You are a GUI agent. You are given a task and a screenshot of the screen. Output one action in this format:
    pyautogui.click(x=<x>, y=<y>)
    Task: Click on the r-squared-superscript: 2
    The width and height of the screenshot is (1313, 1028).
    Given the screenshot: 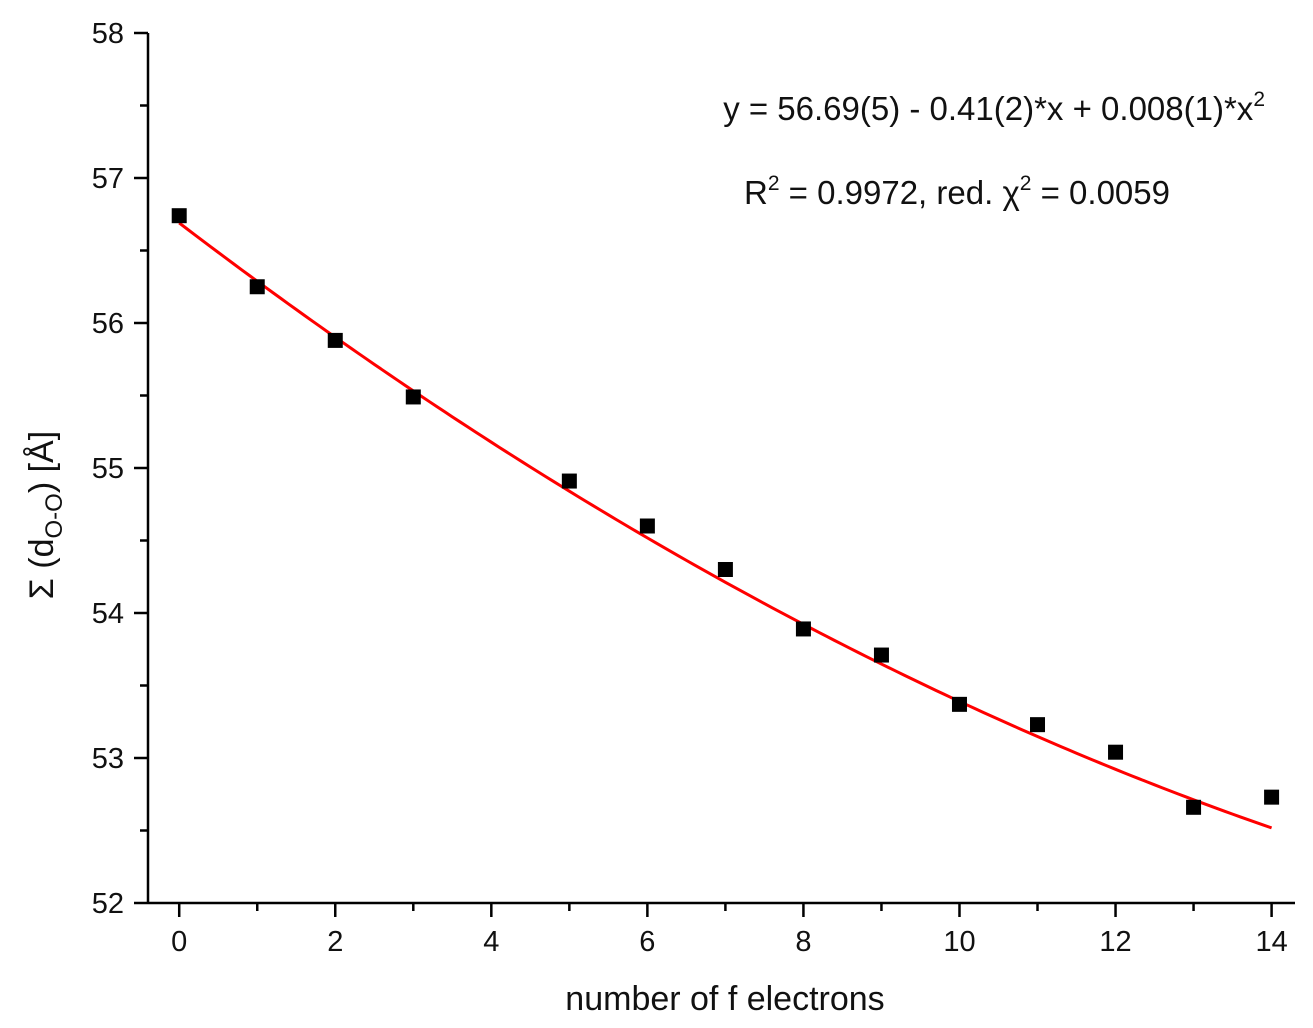 What is the action you would take?
    pyautogui.click(x=774, y=183)
    